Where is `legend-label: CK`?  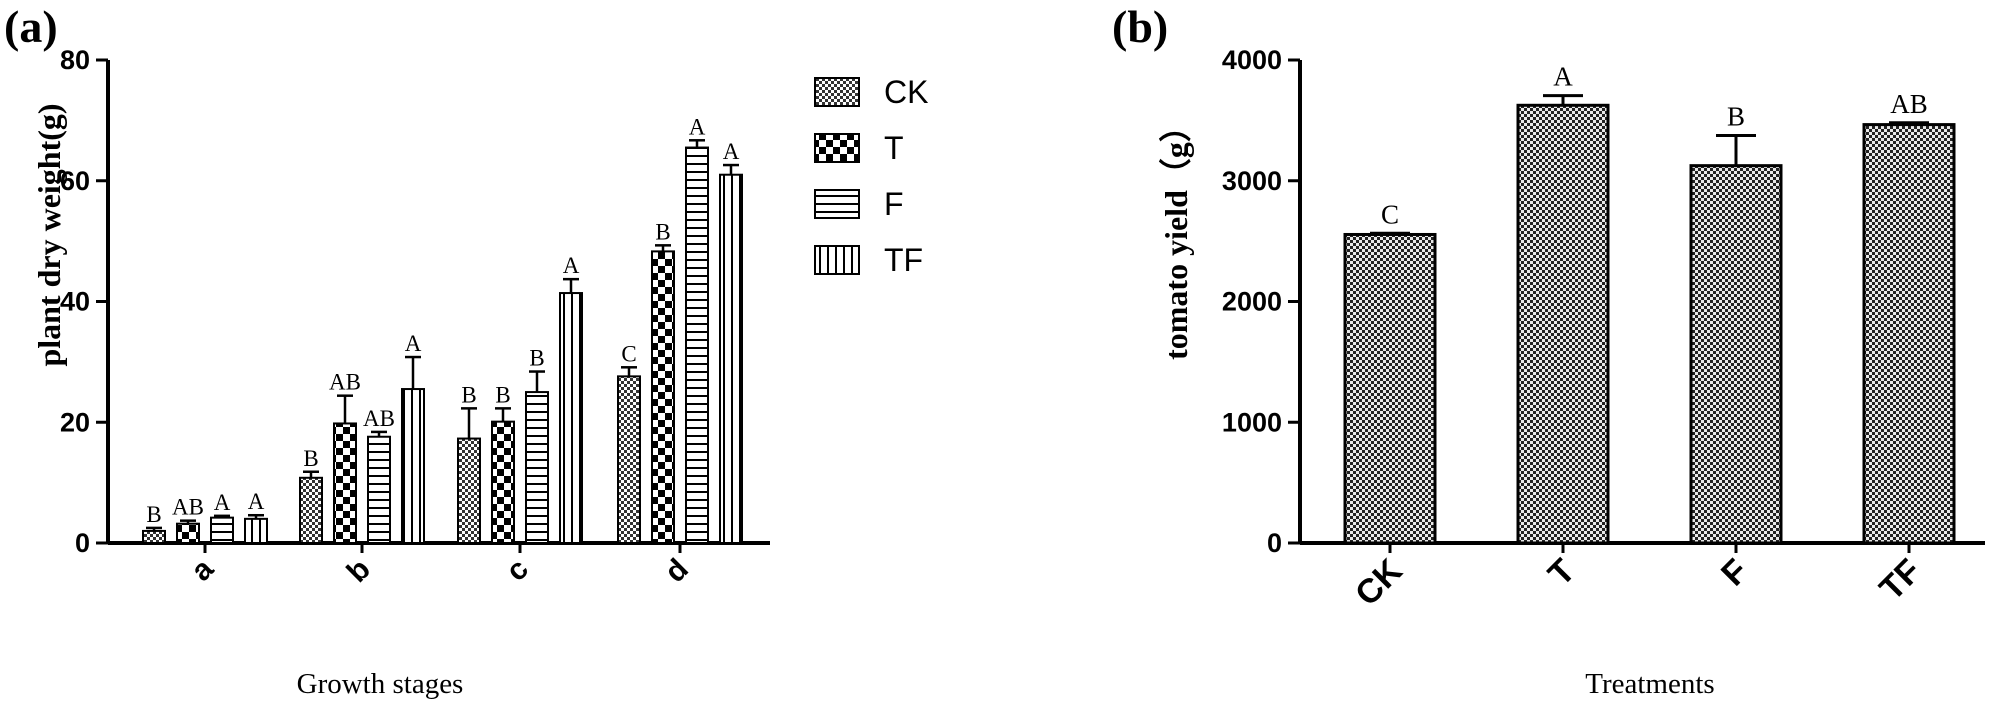 legend-label: CK is located at coordinates (906, 92).